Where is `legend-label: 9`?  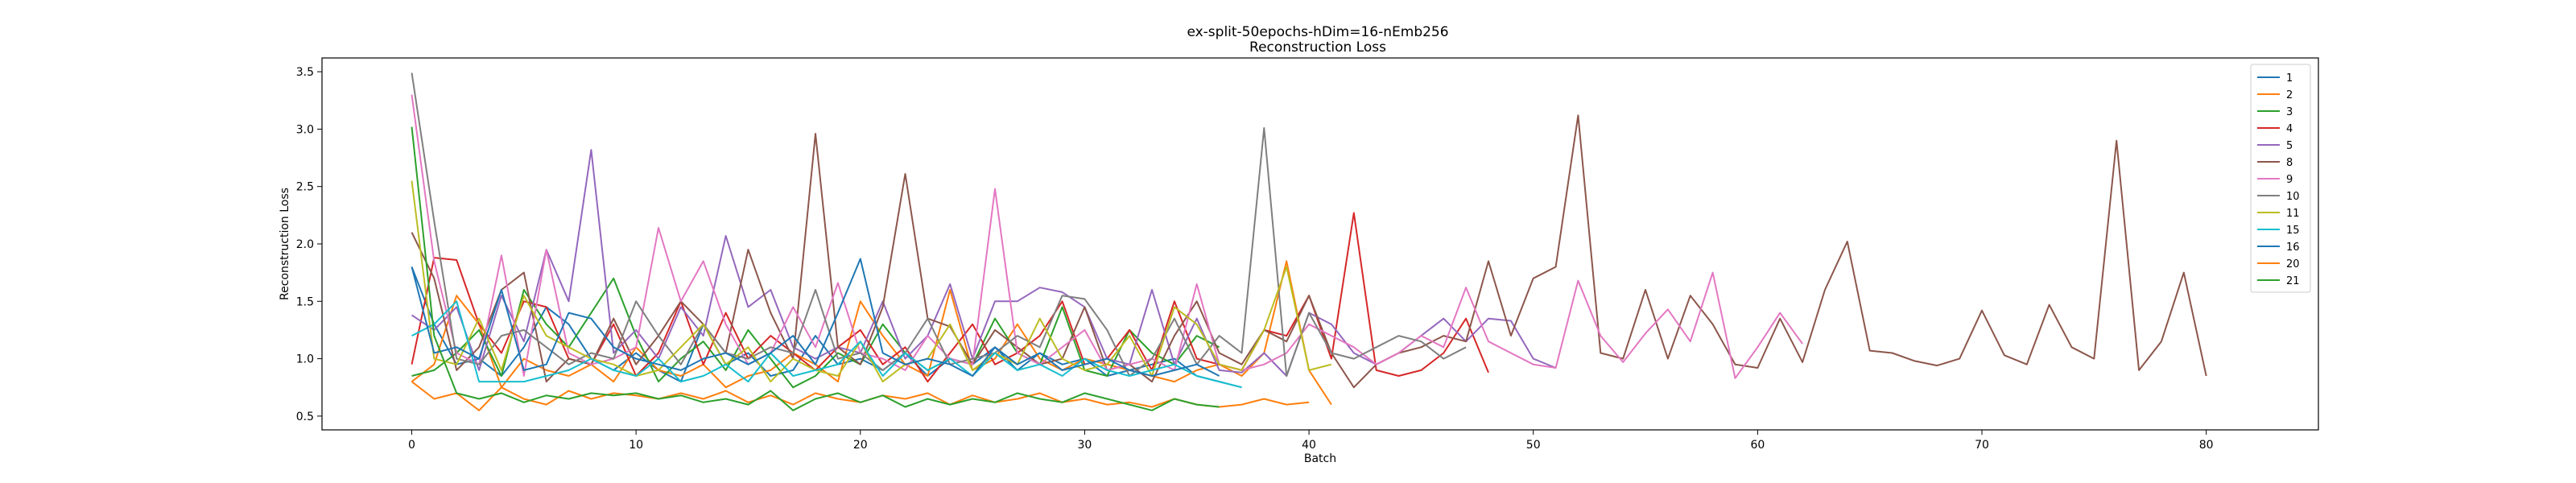
legend-label: 9 is located at coordinates (2289, 180).